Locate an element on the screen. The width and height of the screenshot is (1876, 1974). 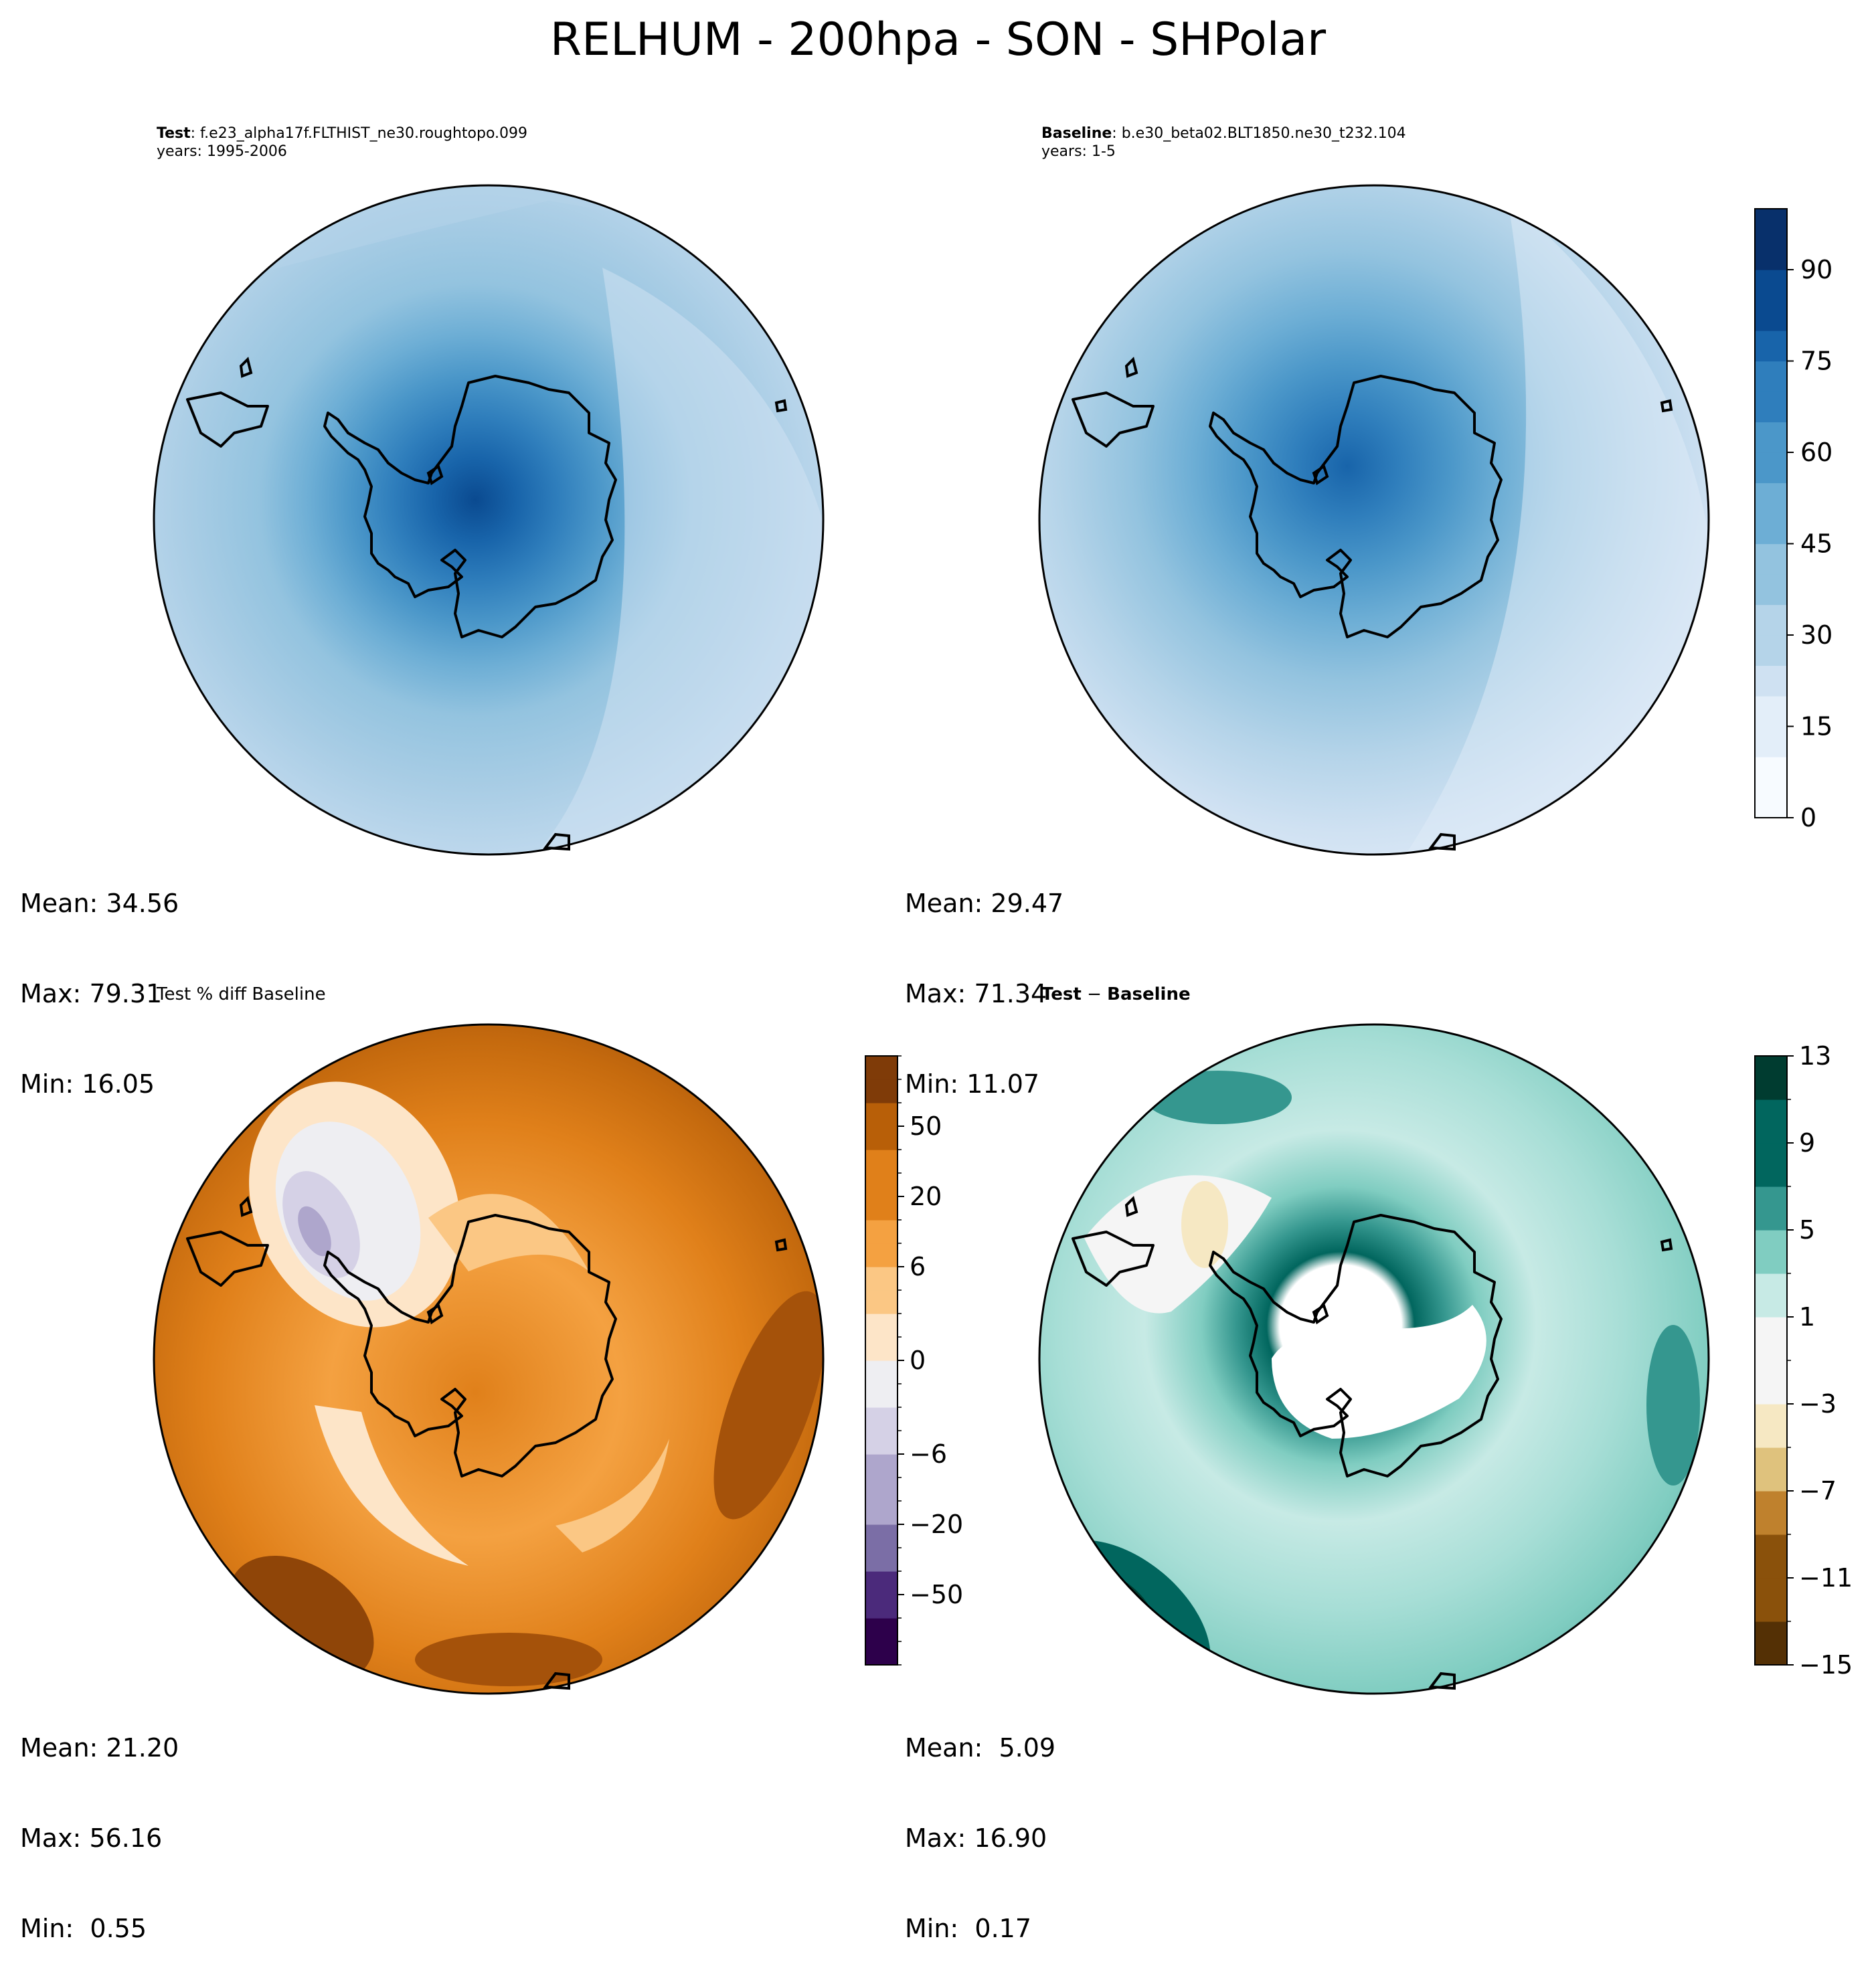
baseline-map is located at coordinates (1374, 520).